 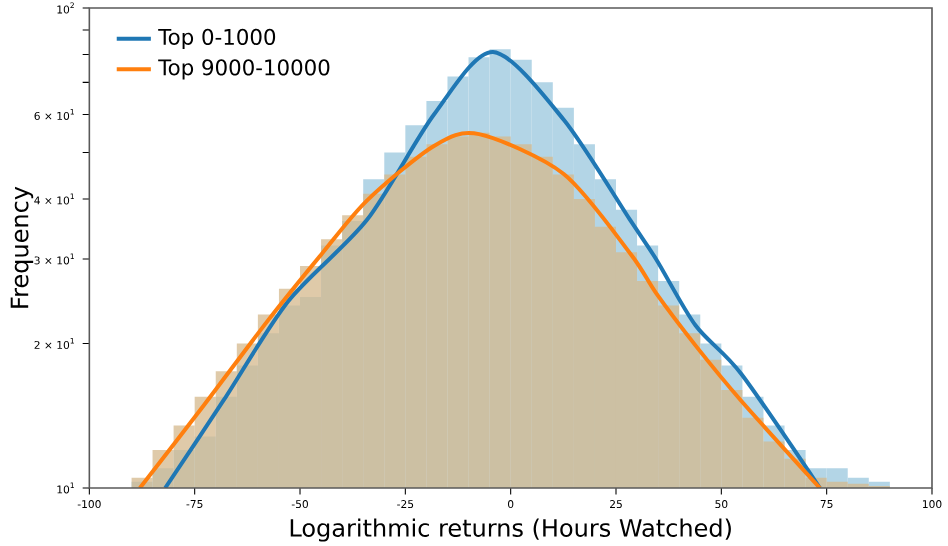 What do you see at coordinates (244, 69) in the screenshot?
I see `legend-label: Top 9000-10000` at bounding box center [244, 69].